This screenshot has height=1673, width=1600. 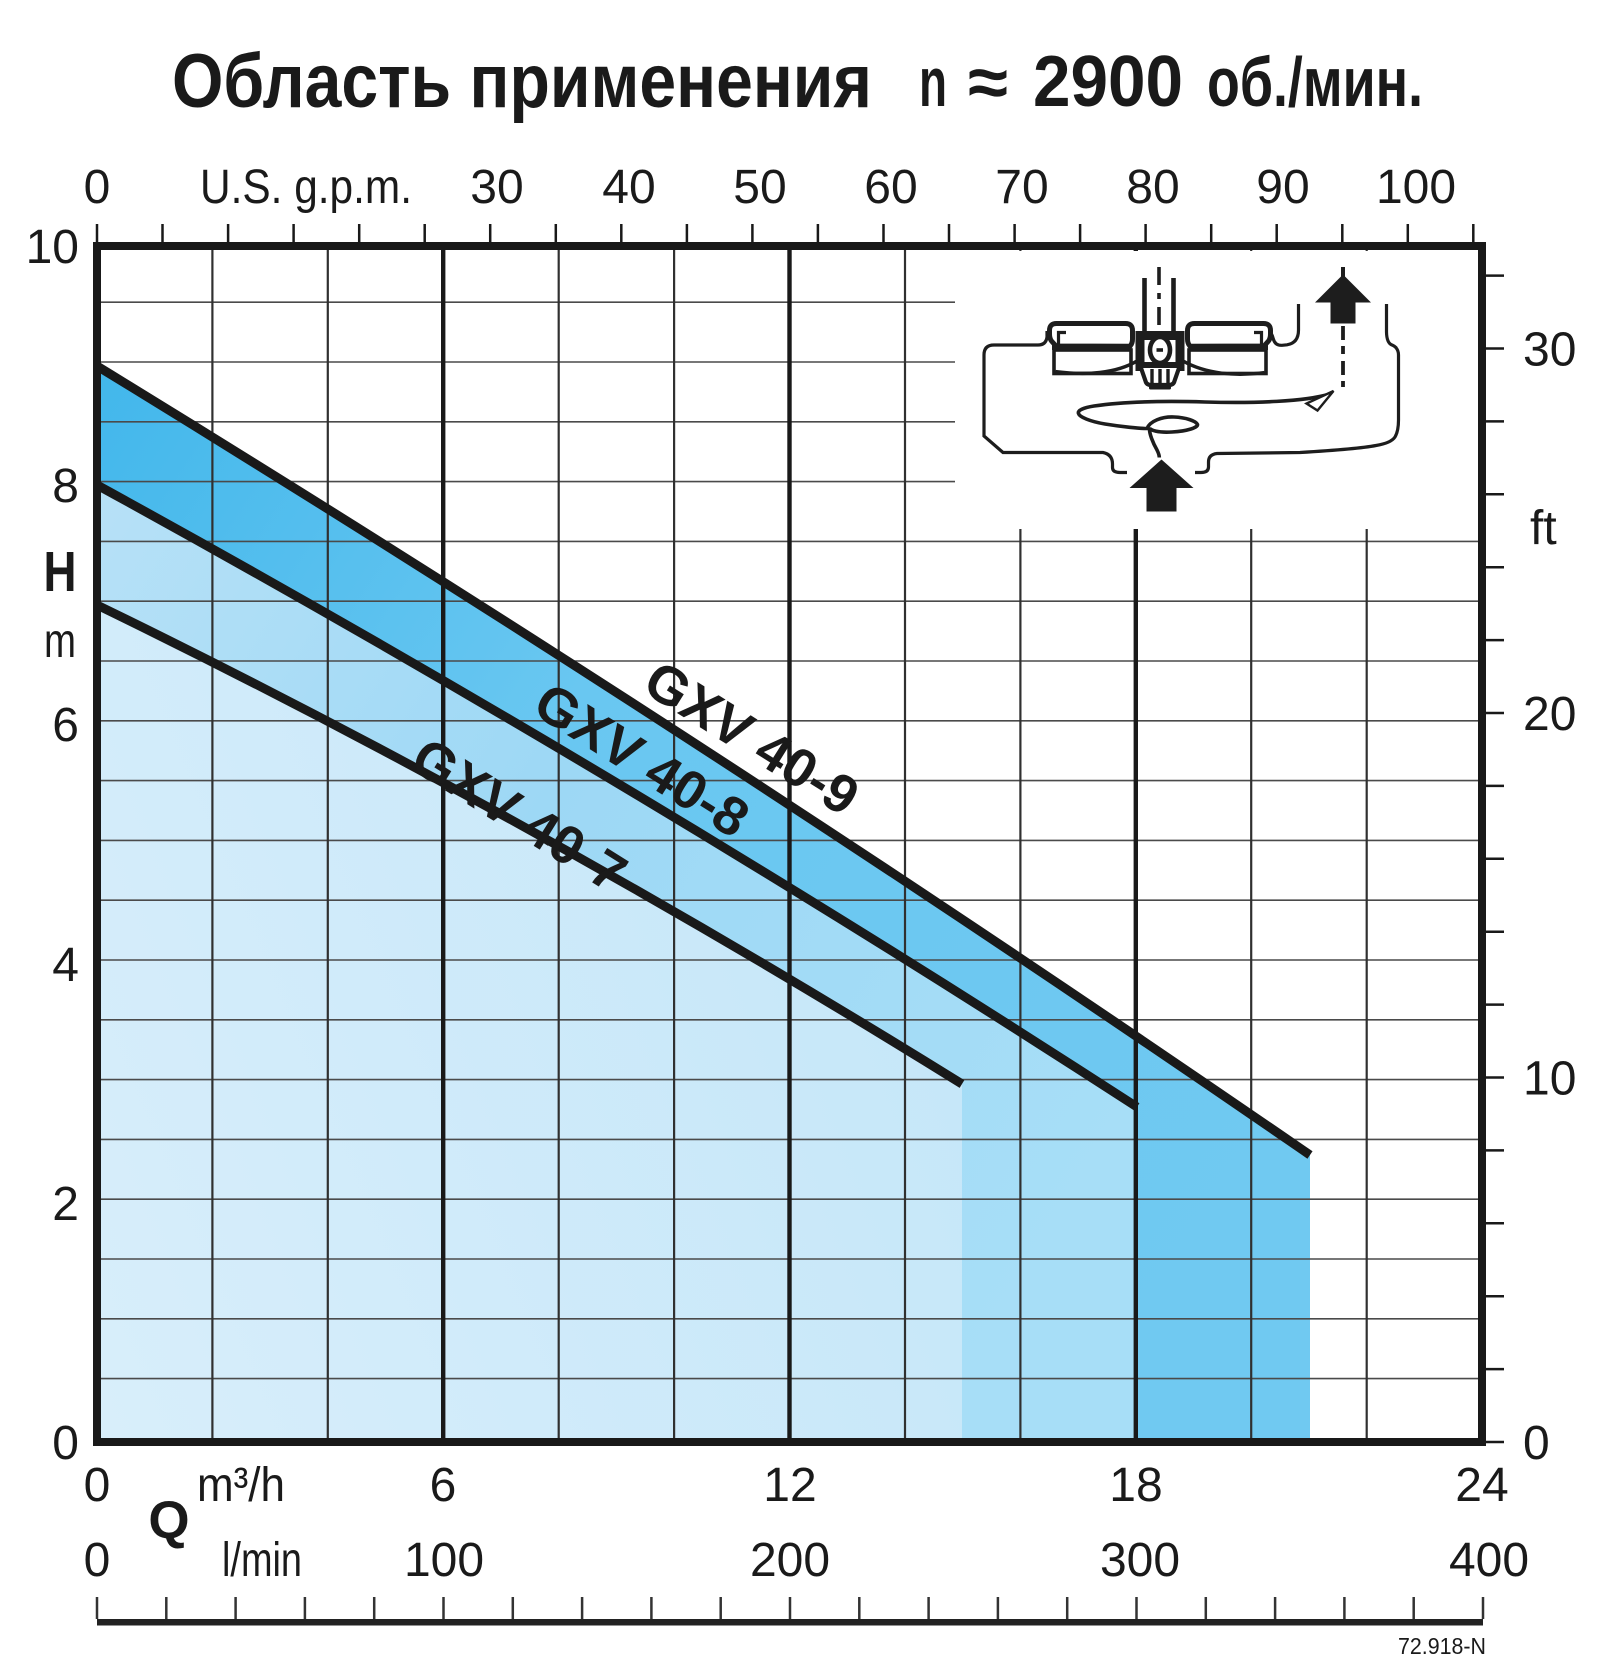 What do you see at coordinates (1442, 1646) in the screenshot?
I see `svg-text: 72.918-N` at bounding box center [1442, 1646].